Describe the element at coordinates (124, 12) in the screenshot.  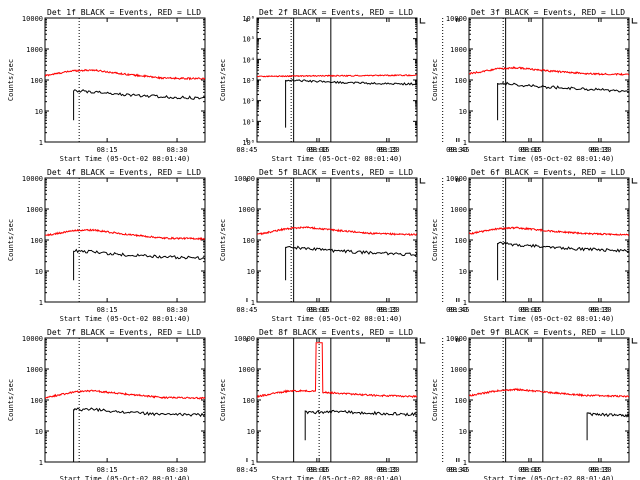
I see `panel-title: Det 1f BLACK = Events, RED = LLD` at that location.